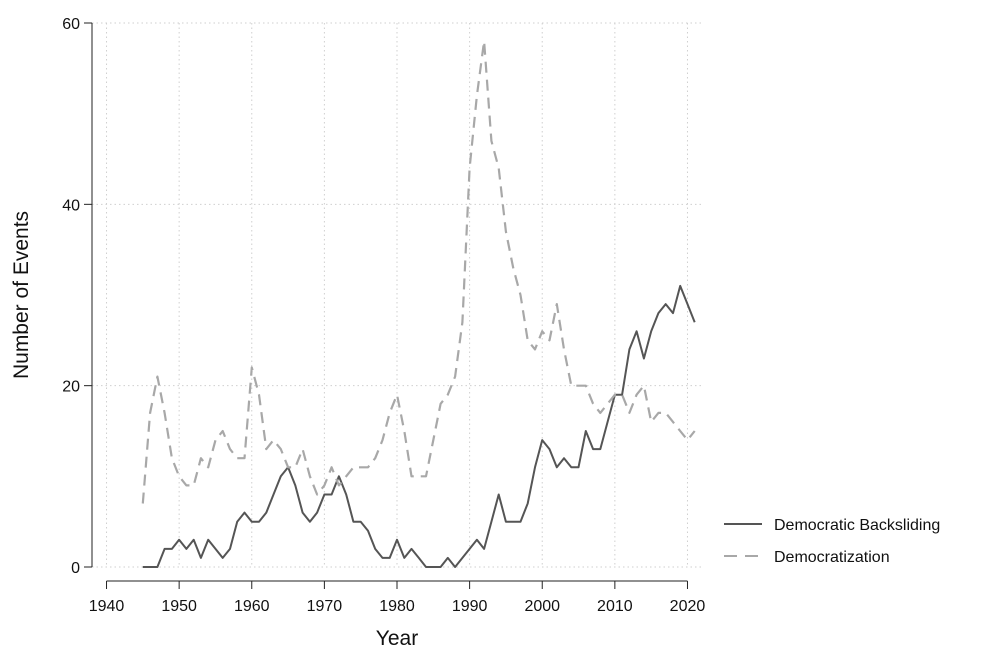  Describe the element at coordinates (21, 295) in the screenshot. I see `y-axis-title: Number of Events` at that location.